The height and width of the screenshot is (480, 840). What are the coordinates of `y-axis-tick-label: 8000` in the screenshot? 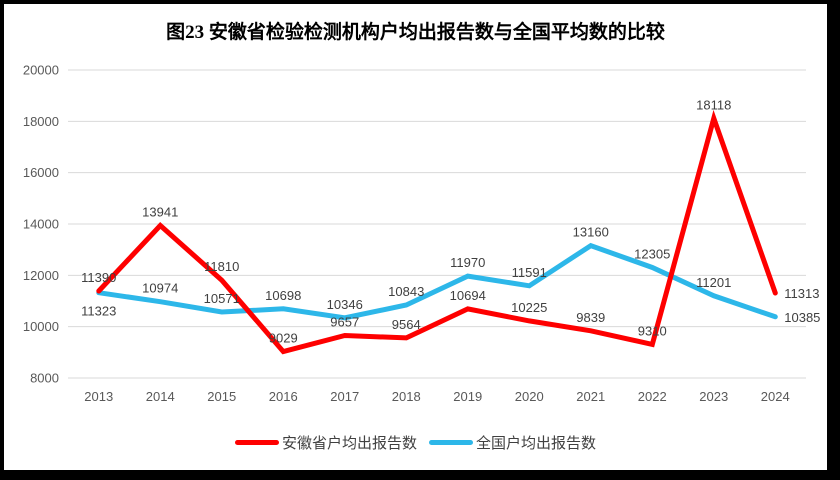 It's located at (44, 378).